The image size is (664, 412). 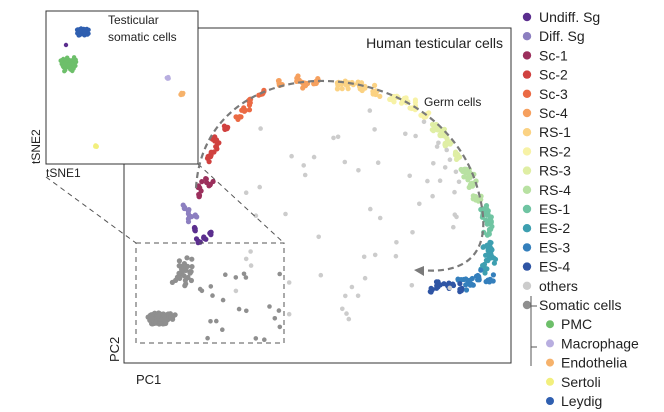 What do you see at coordinates (182, 94) in the screenshot?
I see `inset-point-endothelia` at bounding box center [182, 94].